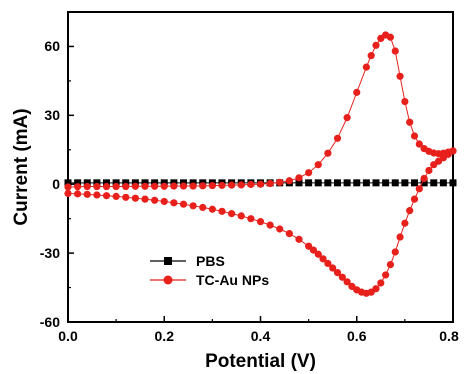 The image size is (468, 374). Describe the element at coordinates (449, 336) in the screenshot. I see `x-tick-label: 0.8` at that location.